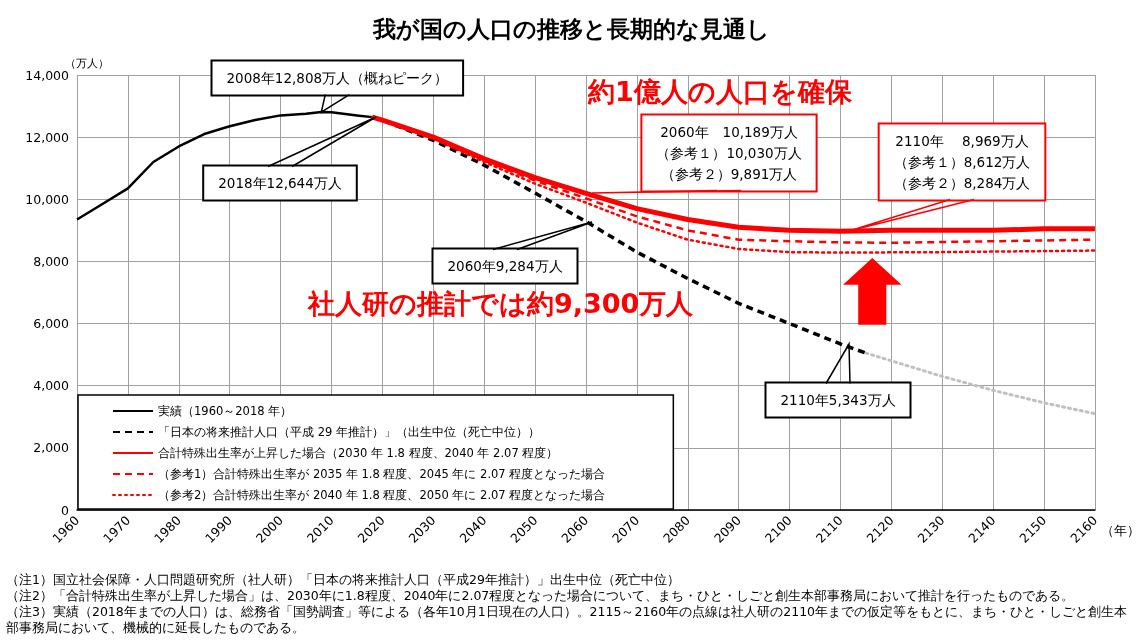  I want to click on legend-label: （参考1）合計特殊出生率が 2035 年 1.8 程度、2045 年に 2.07 程度となった場合, so click(382, 474).